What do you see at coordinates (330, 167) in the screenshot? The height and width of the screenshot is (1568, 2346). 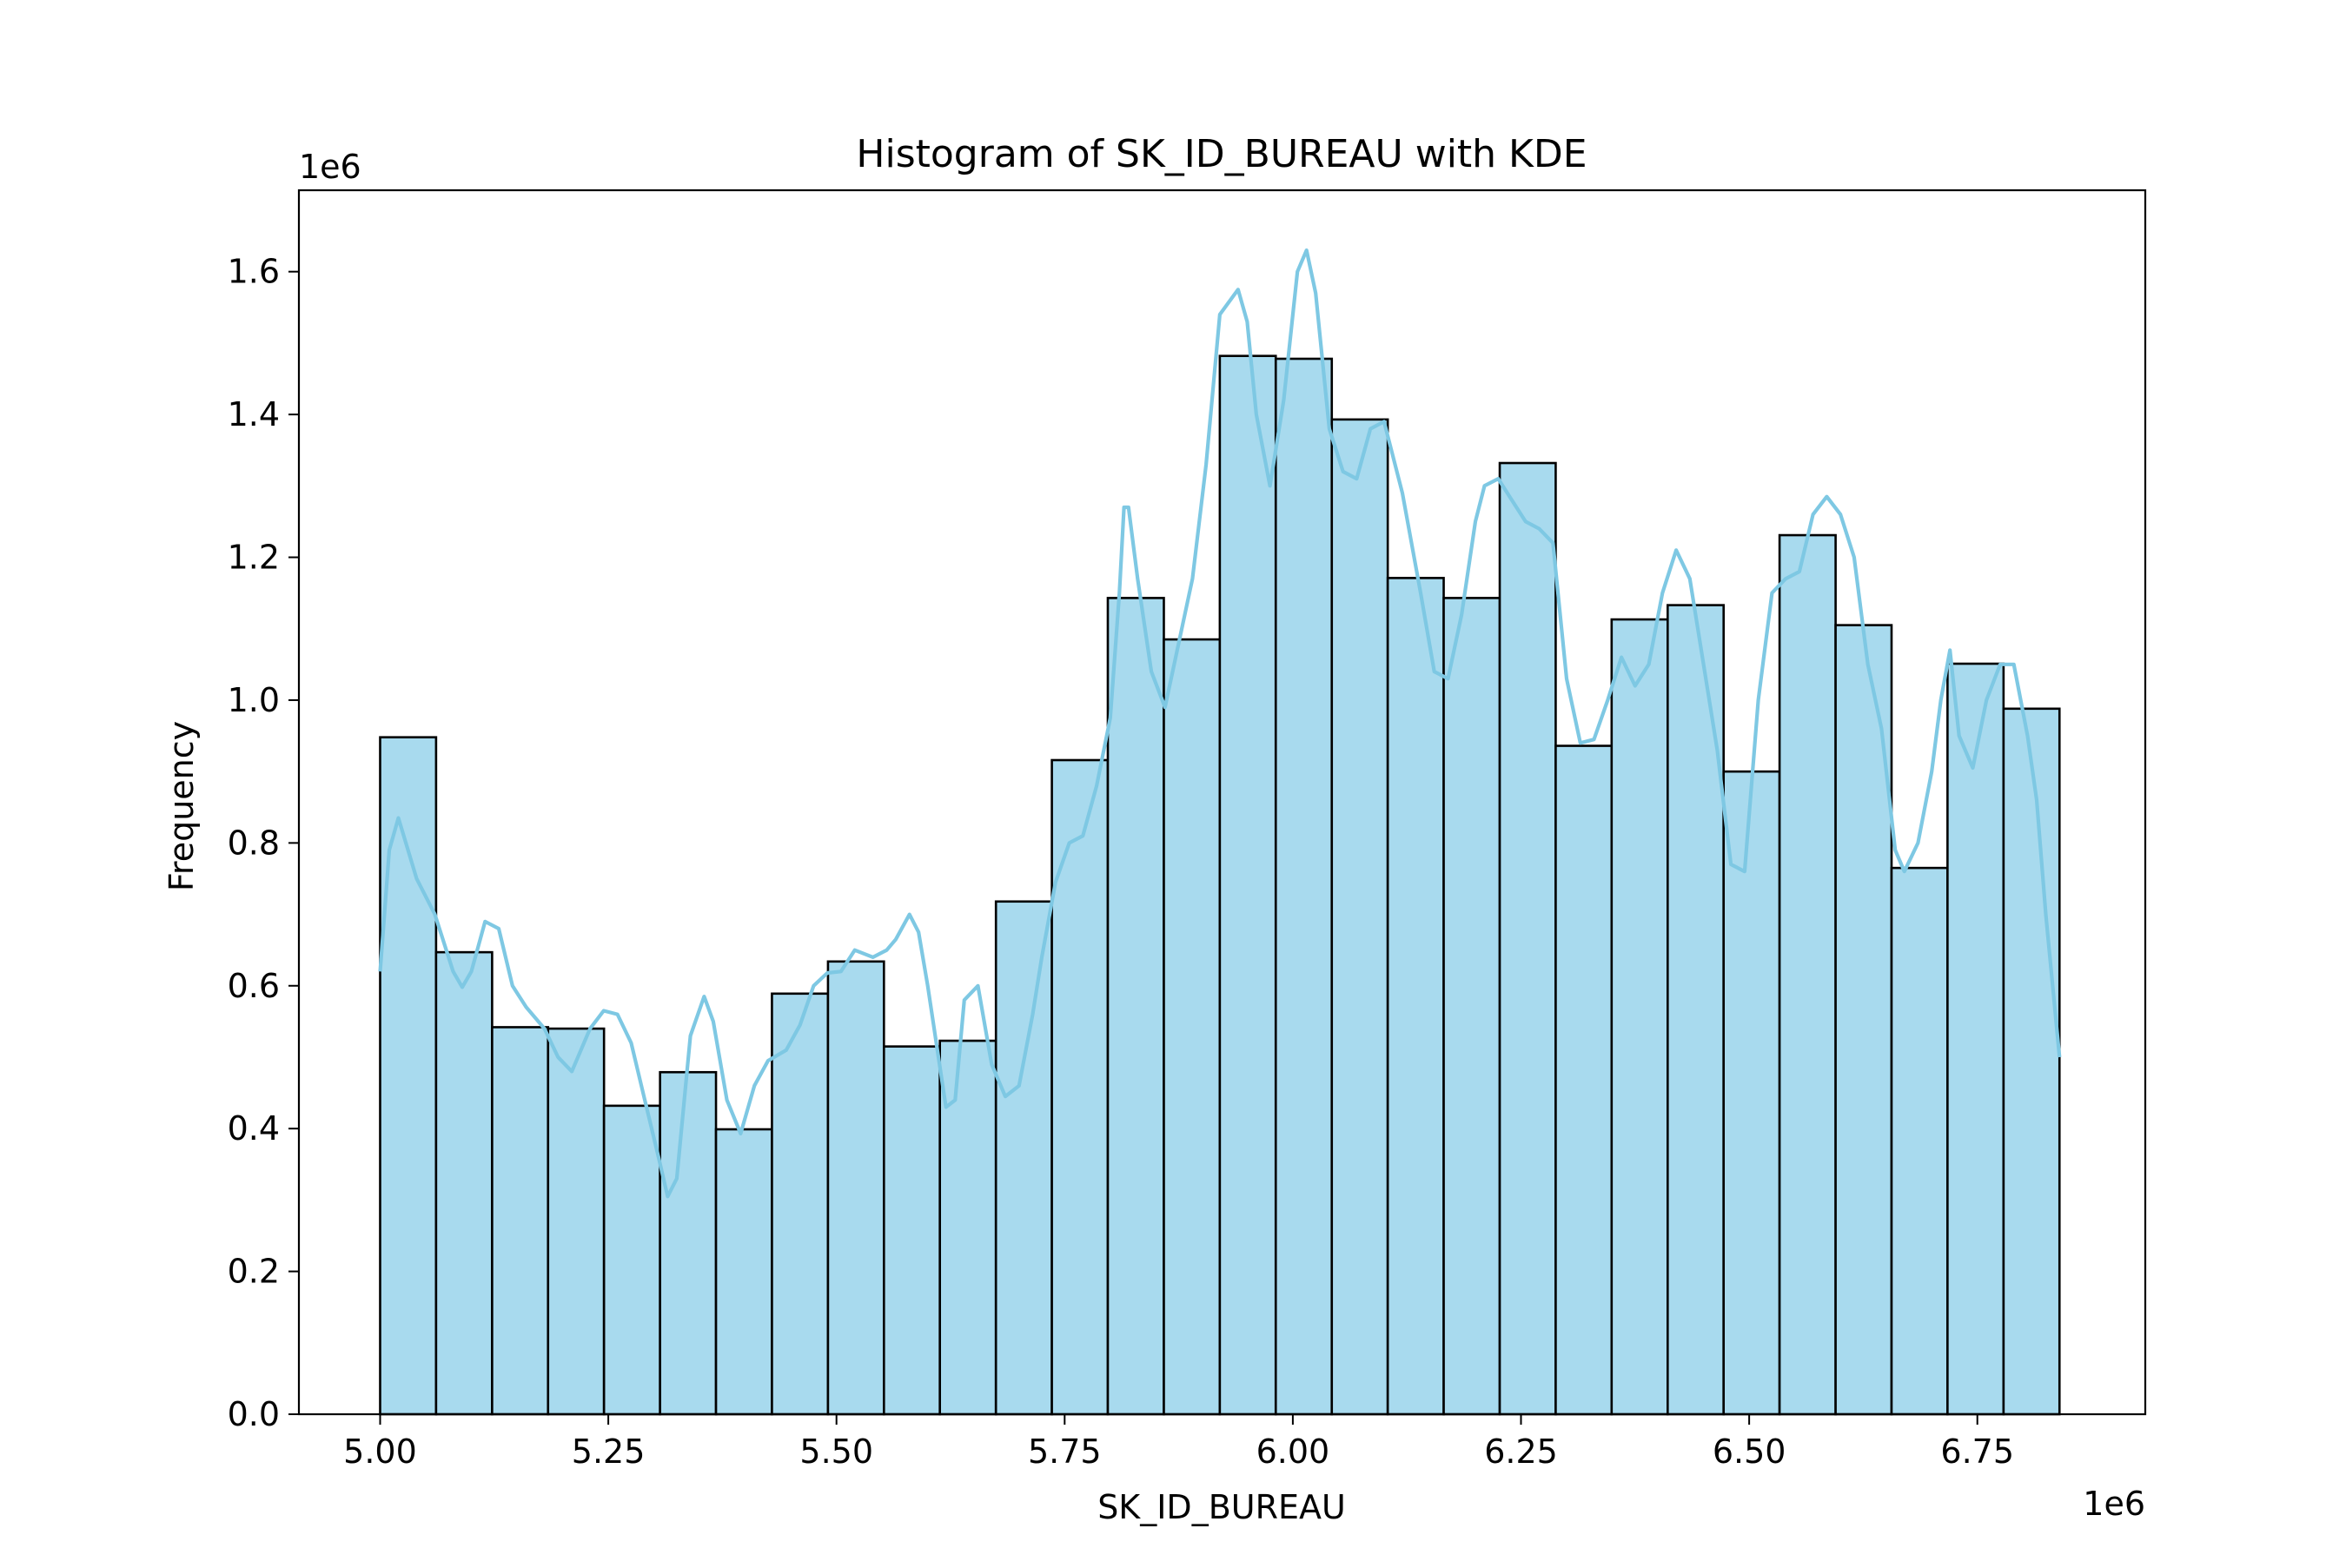 I see `y-offset-label: 1e6` at bounding box center [330, 167].